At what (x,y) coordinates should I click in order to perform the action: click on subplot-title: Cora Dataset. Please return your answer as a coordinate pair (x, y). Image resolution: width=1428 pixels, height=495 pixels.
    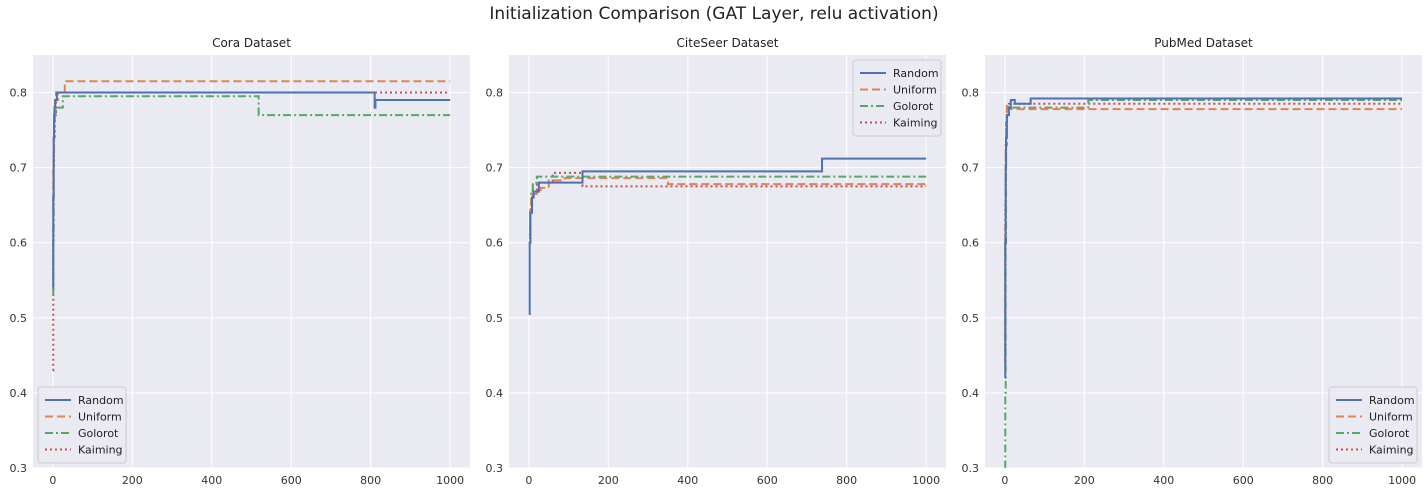
    Looking at the image, I should click on (251, 43).